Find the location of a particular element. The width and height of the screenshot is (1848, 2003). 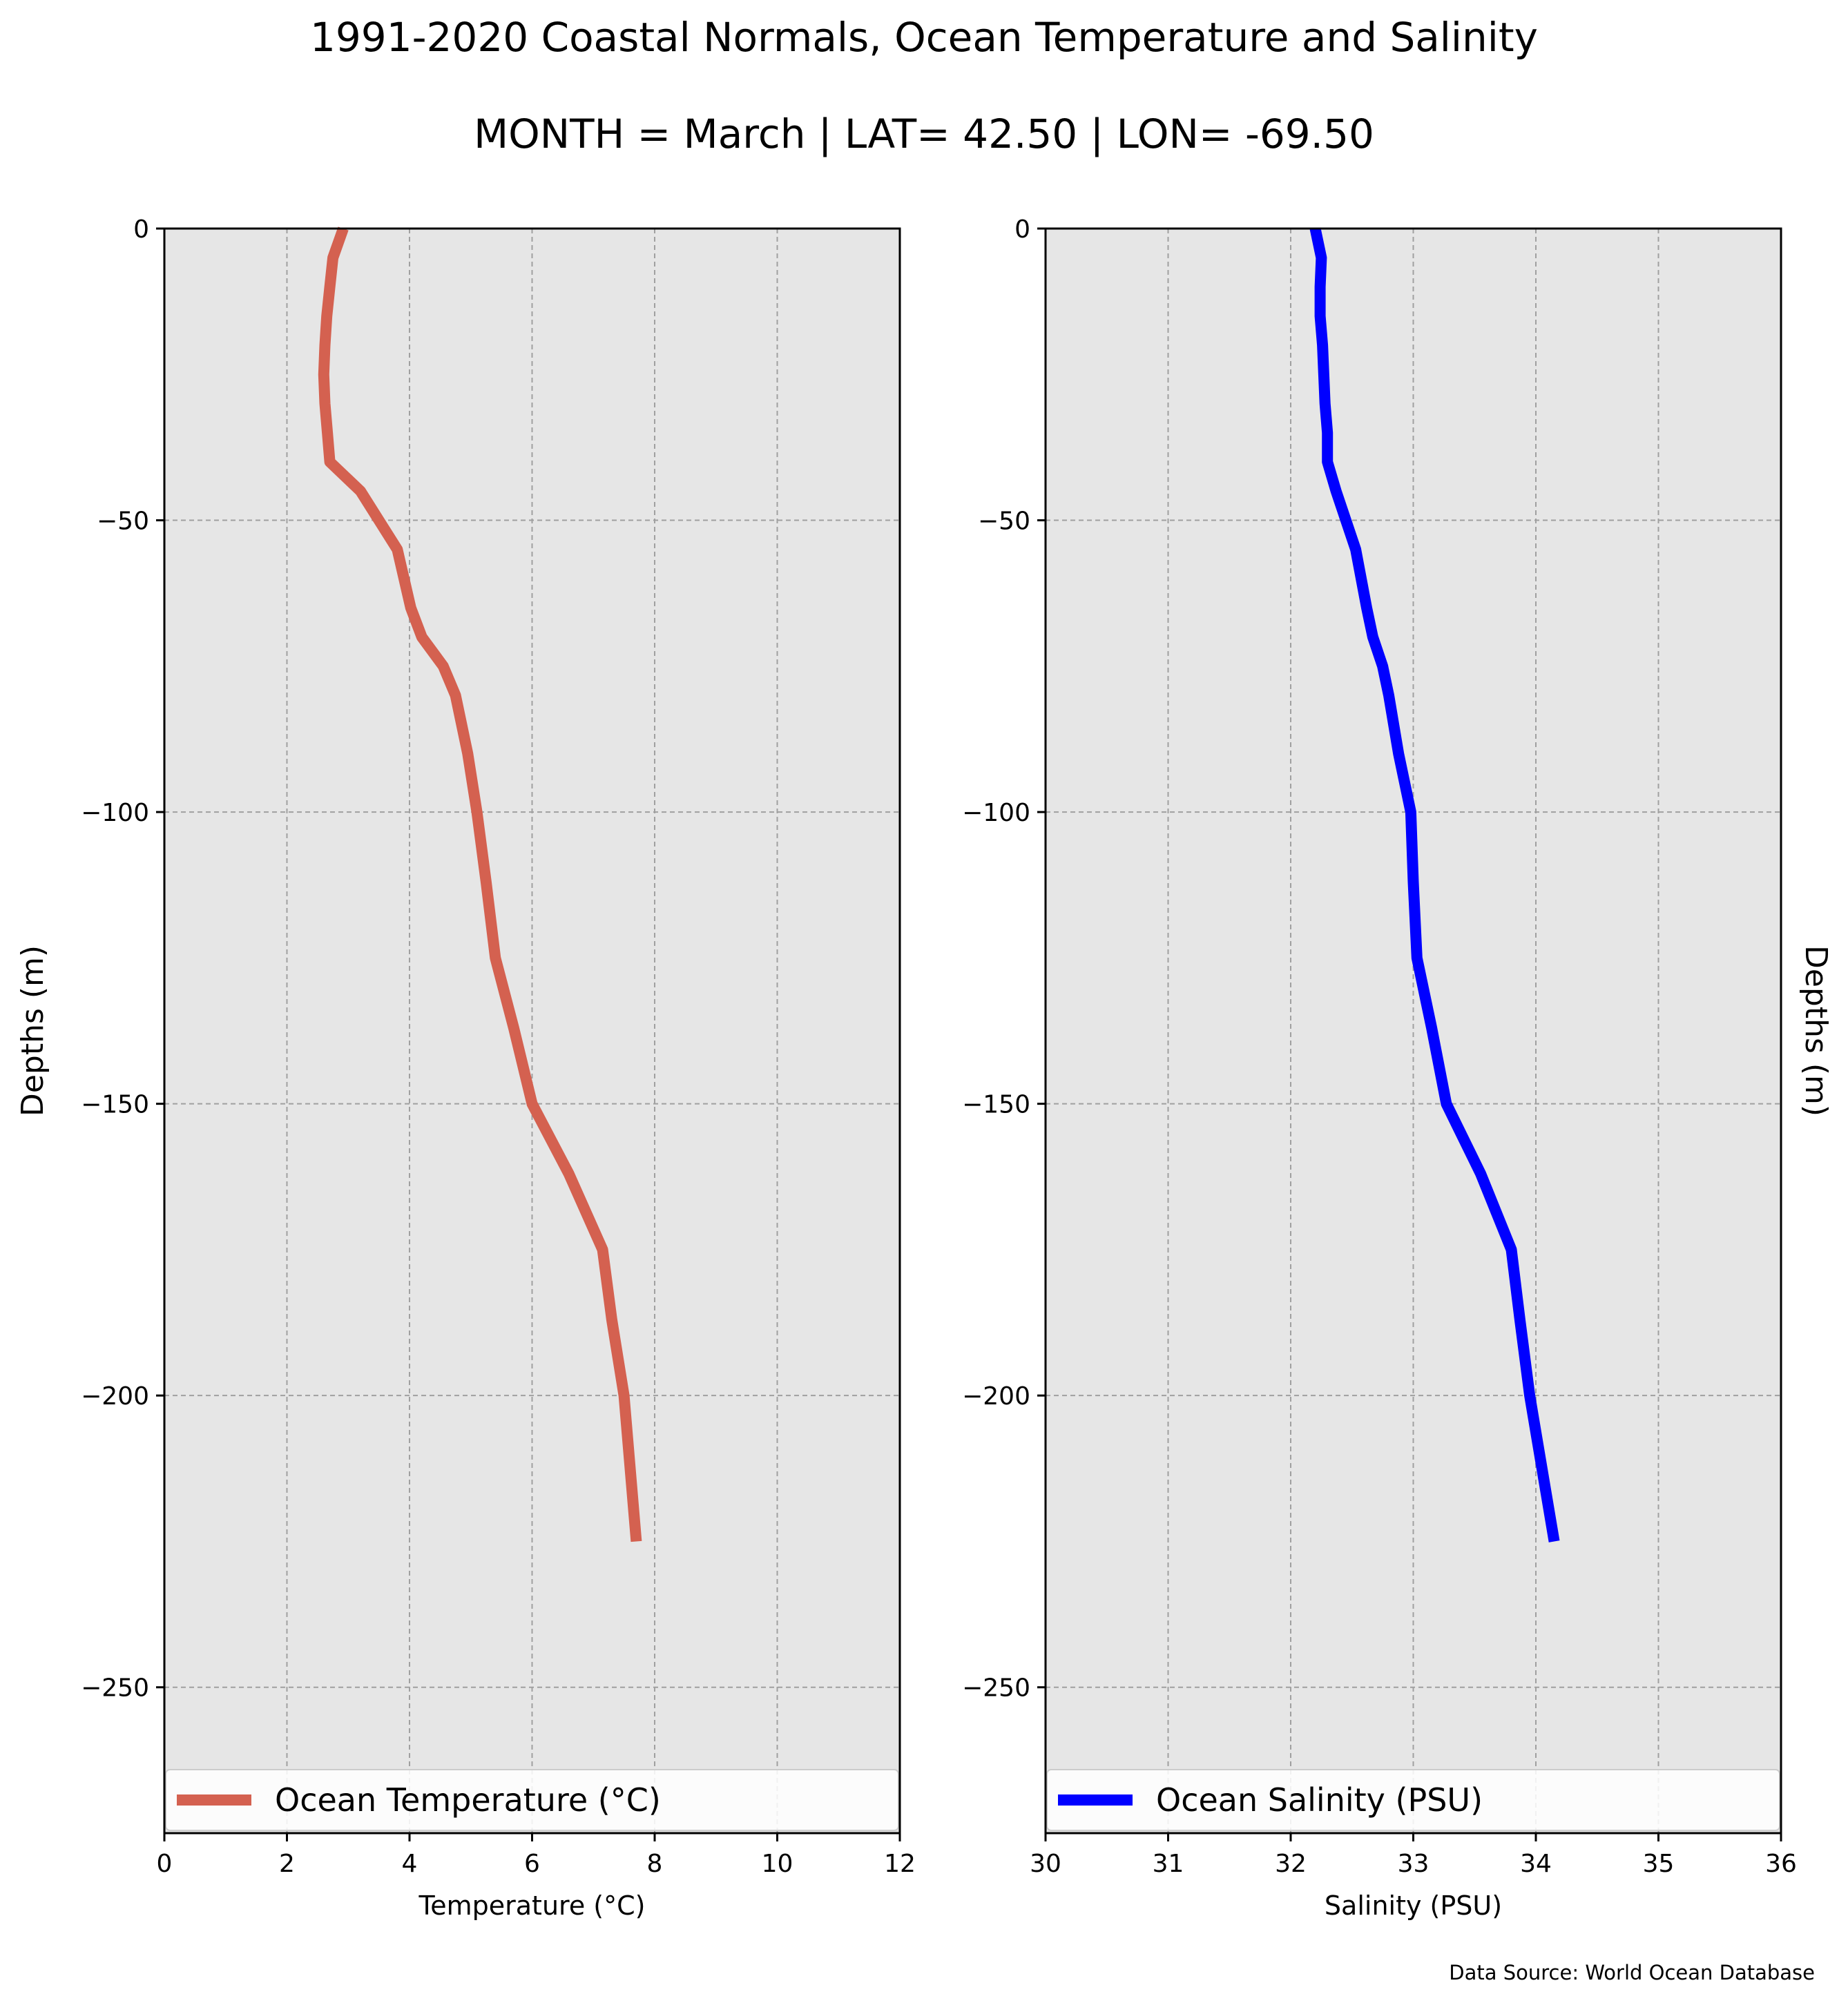

chart-subtitle: MONTH = March | LAT= 42.50 | LON= -69.50 is located at coordinates (924, 133).